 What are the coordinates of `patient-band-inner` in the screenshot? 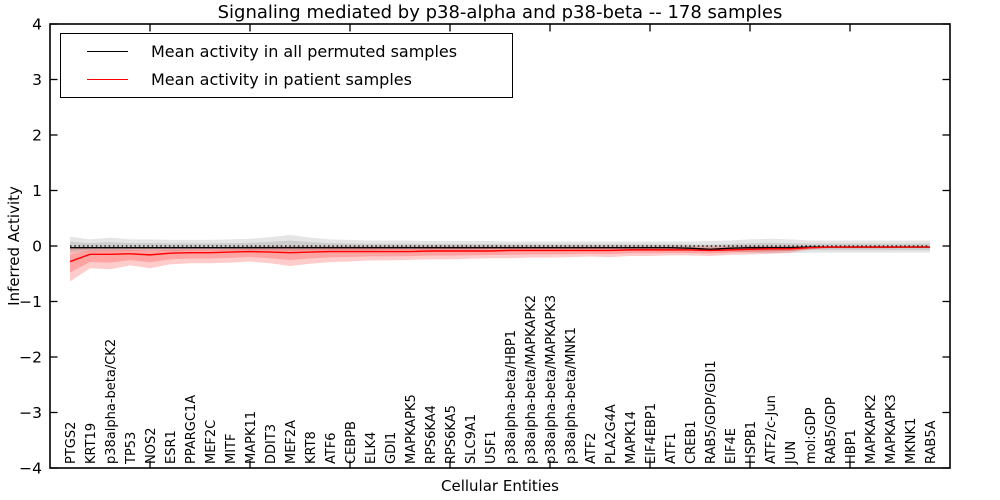 It's located at (500, 259).